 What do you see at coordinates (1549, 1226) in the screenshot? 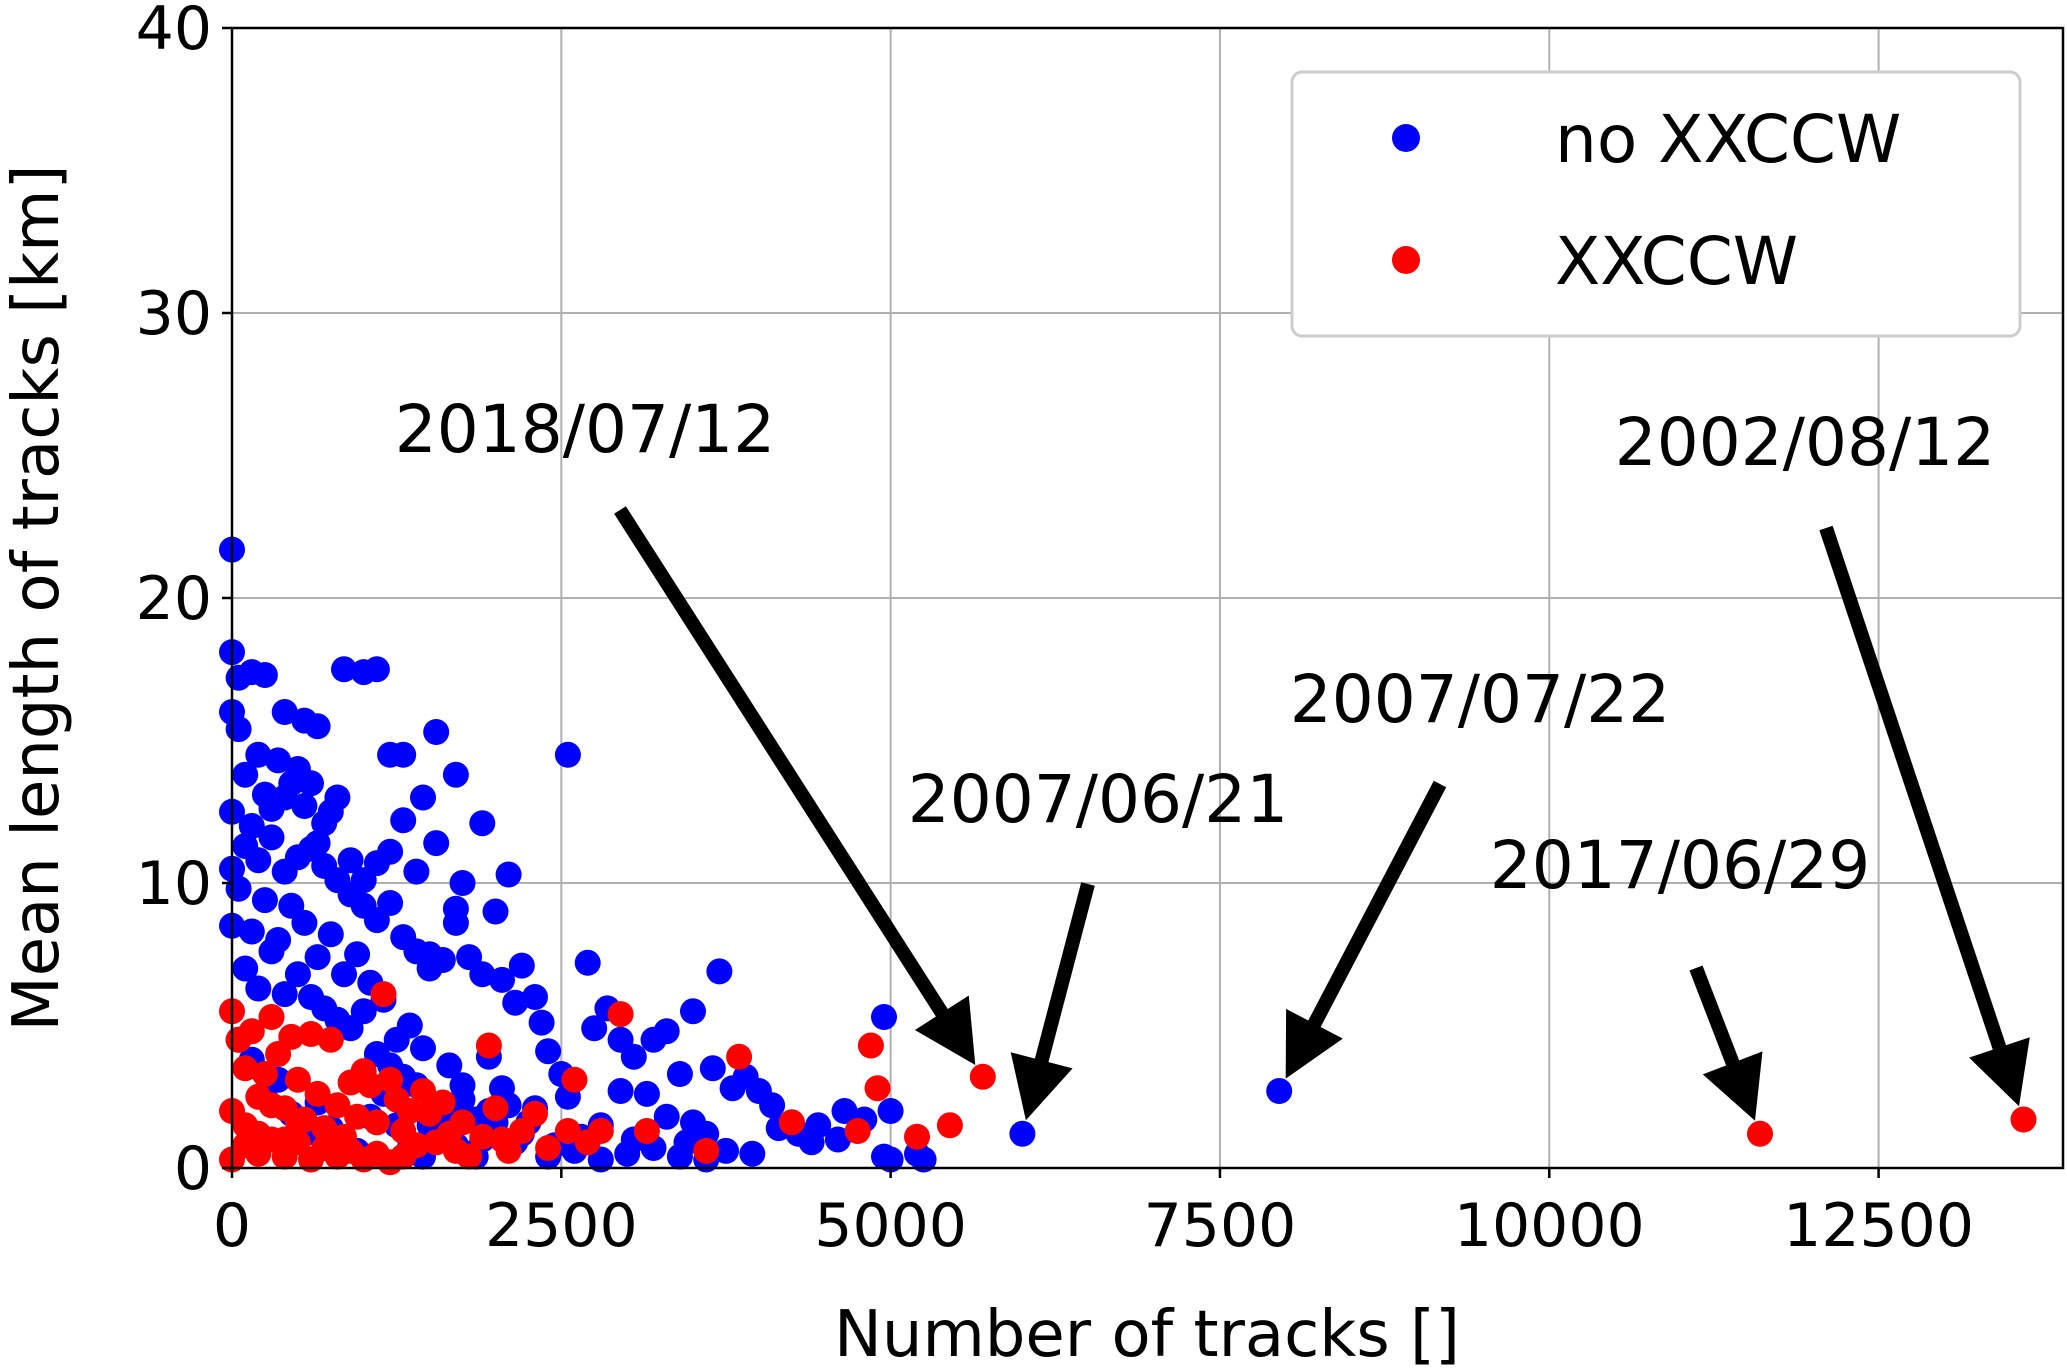
I see `x-tick-label: 10000` at bounding box center [1549, 1226].